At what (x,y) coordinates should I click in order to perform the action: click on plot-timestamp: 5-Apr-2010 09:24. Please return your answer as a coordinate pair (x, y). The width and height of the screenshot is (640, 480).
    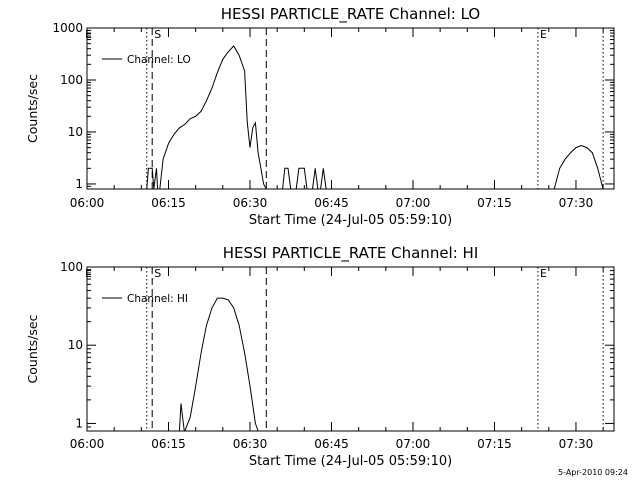
    Looking at the image, I should click on (593, 472).